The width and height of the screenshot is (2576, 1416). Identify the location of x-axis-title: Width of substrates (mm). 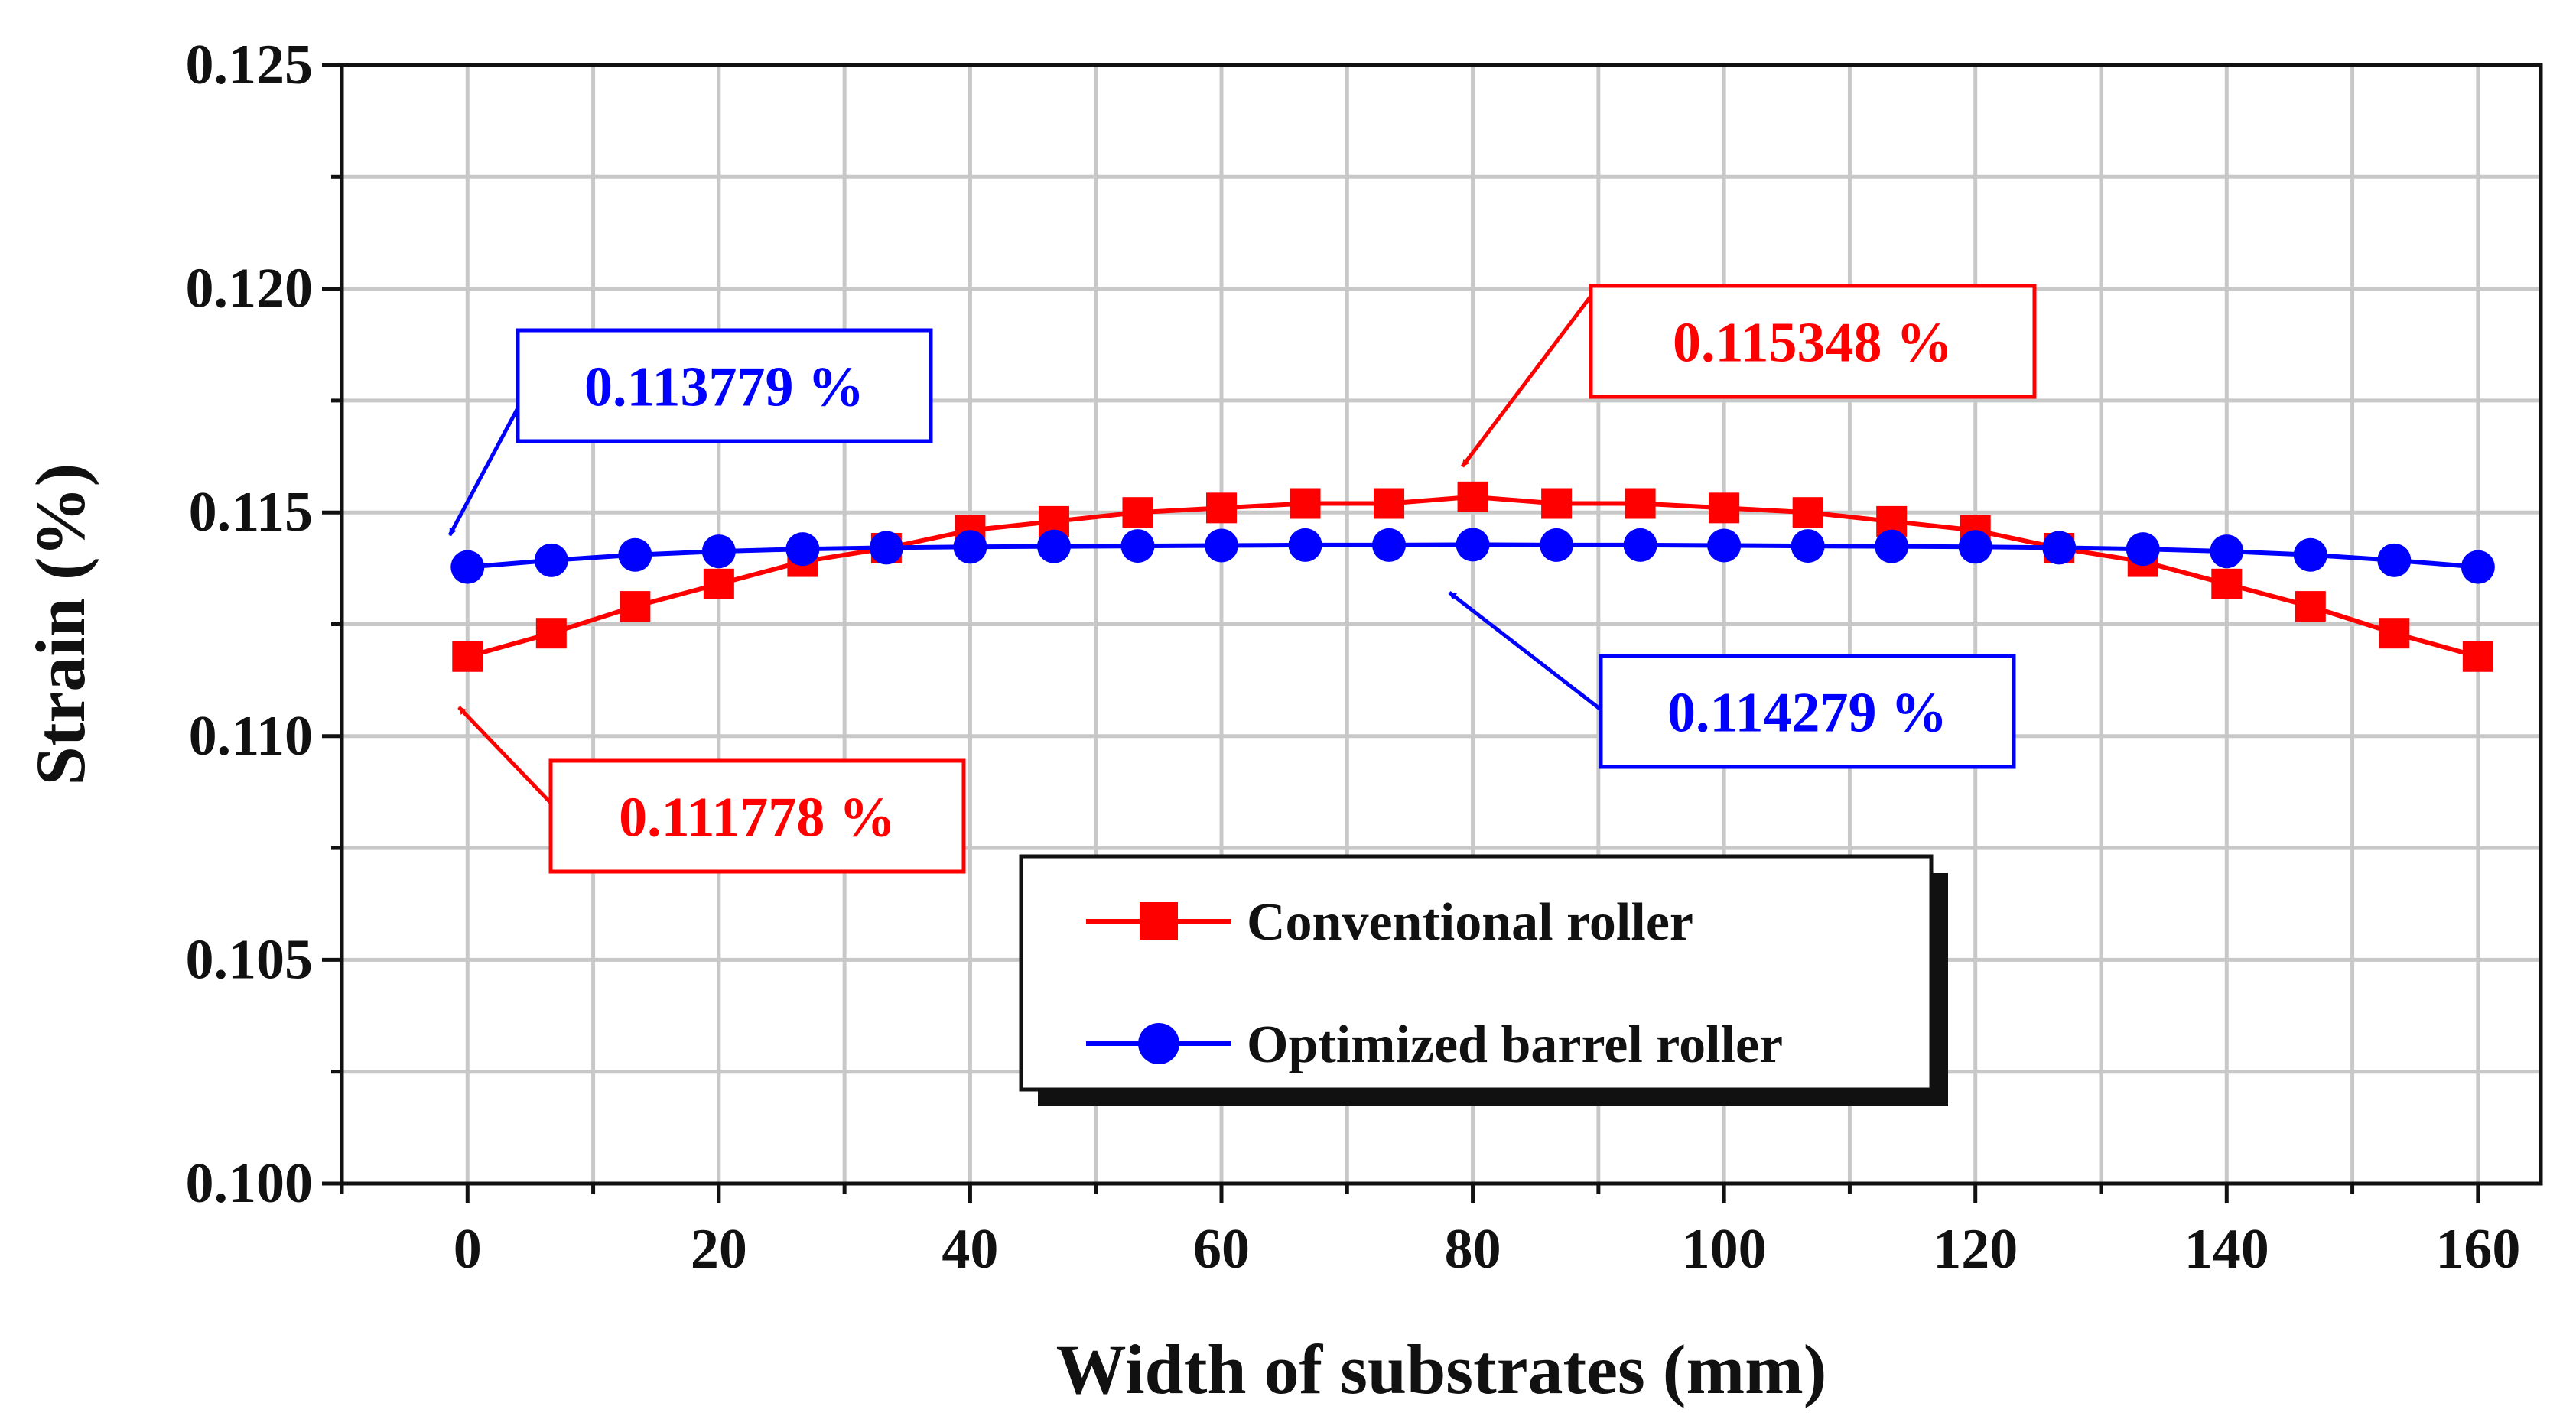
(1441, 1369).